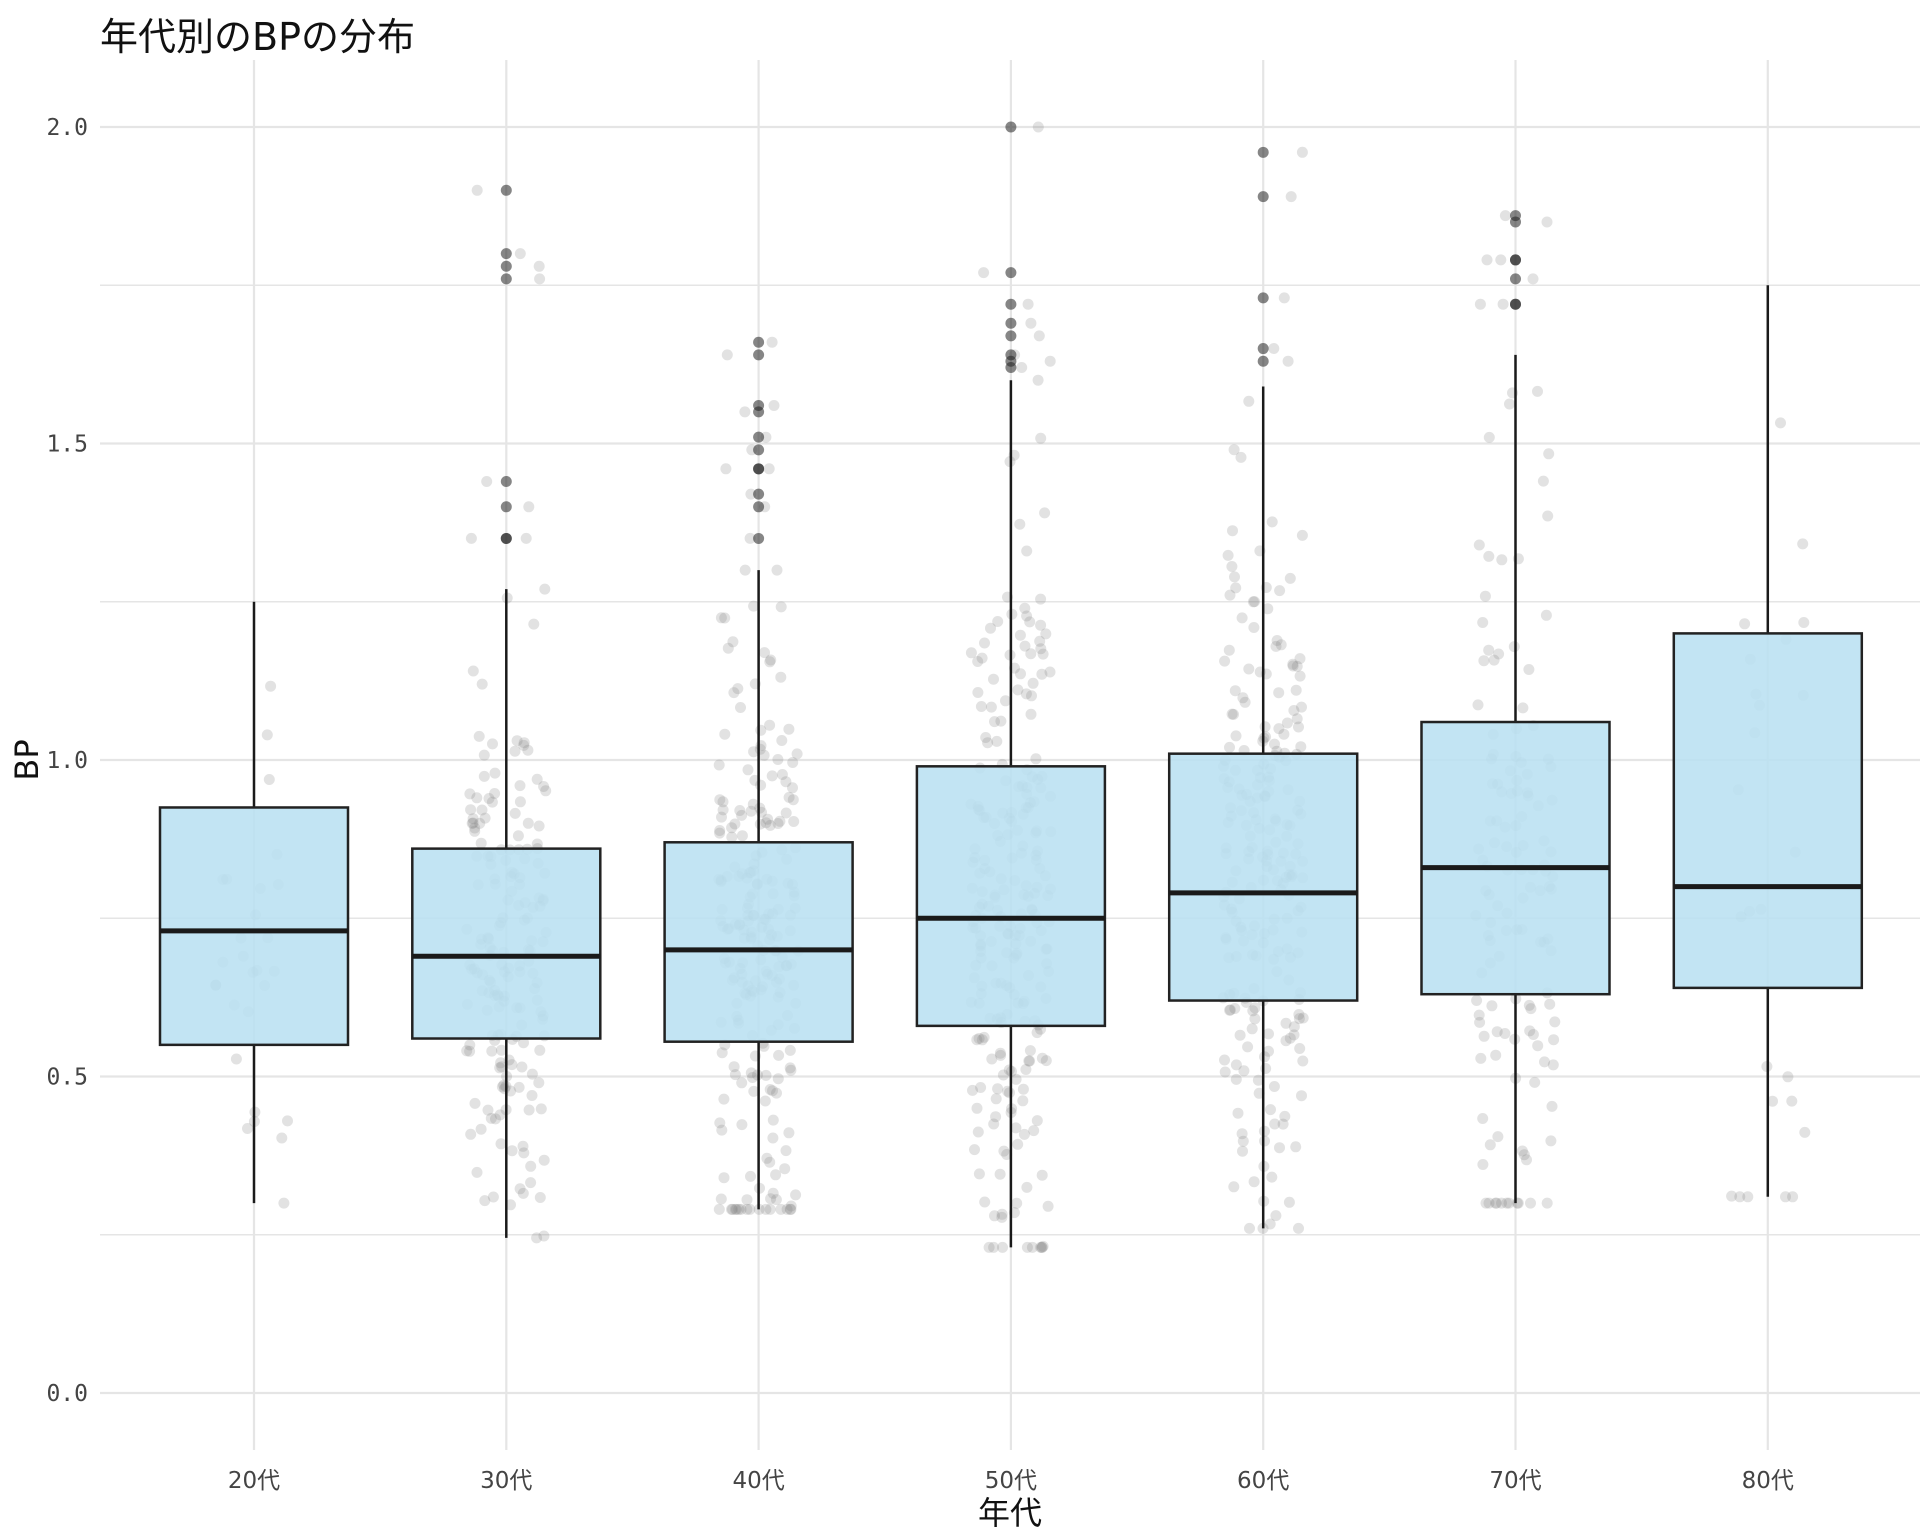 The image size is (1920, 1536). What do you see at coordinates (1515, 1481) in the screenshot?
I see `x-tick-label: 70代` at bounding box center [1515, 1481].